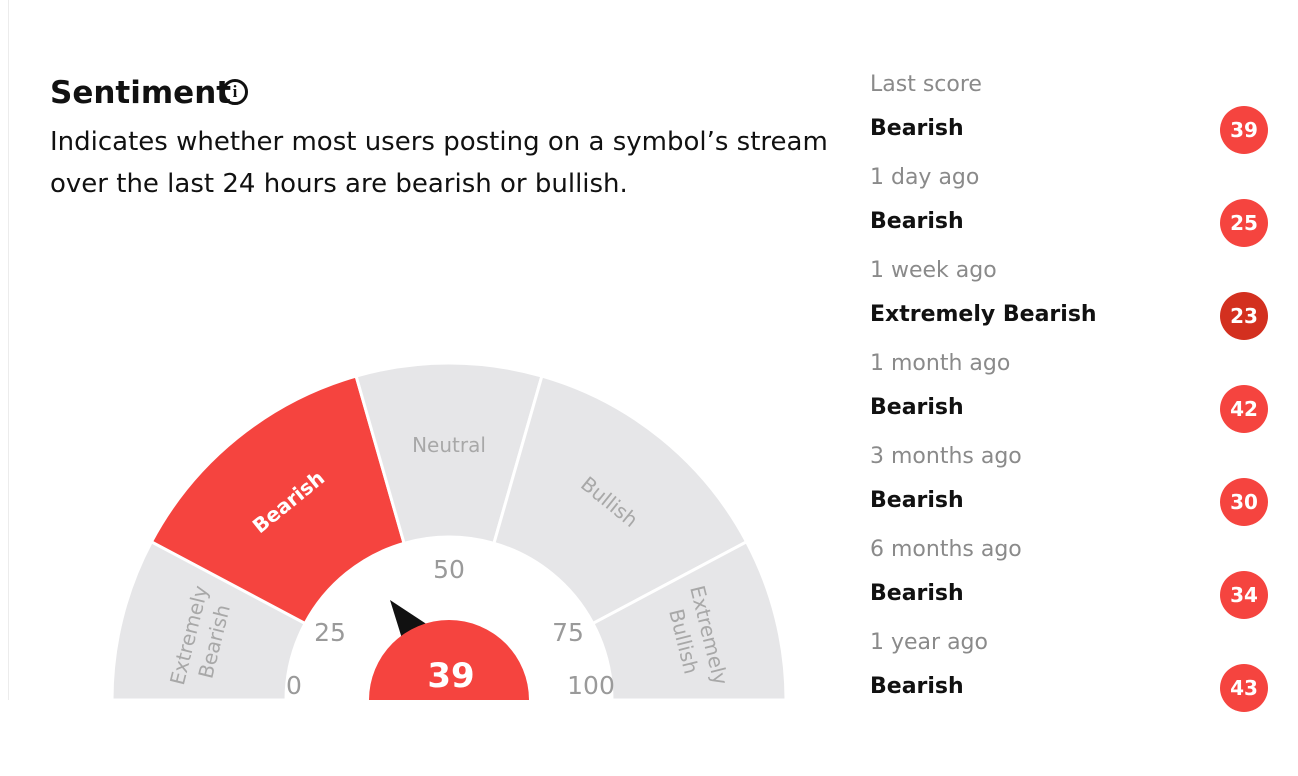 The image size is (1298, 776). What do you see at coordinates (1244, 130) in the screenshot?
I see `score-badge: 39` at bounding box center [1244, 130].